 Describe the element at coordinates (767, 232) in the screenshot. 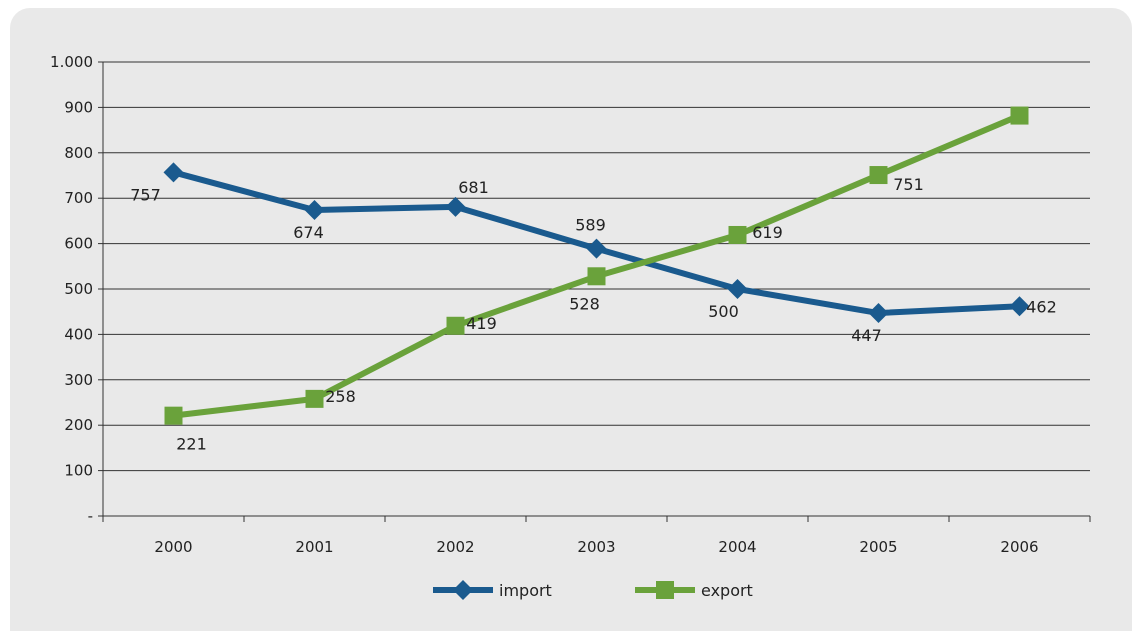

I see `export-data-label: 619` at that location.